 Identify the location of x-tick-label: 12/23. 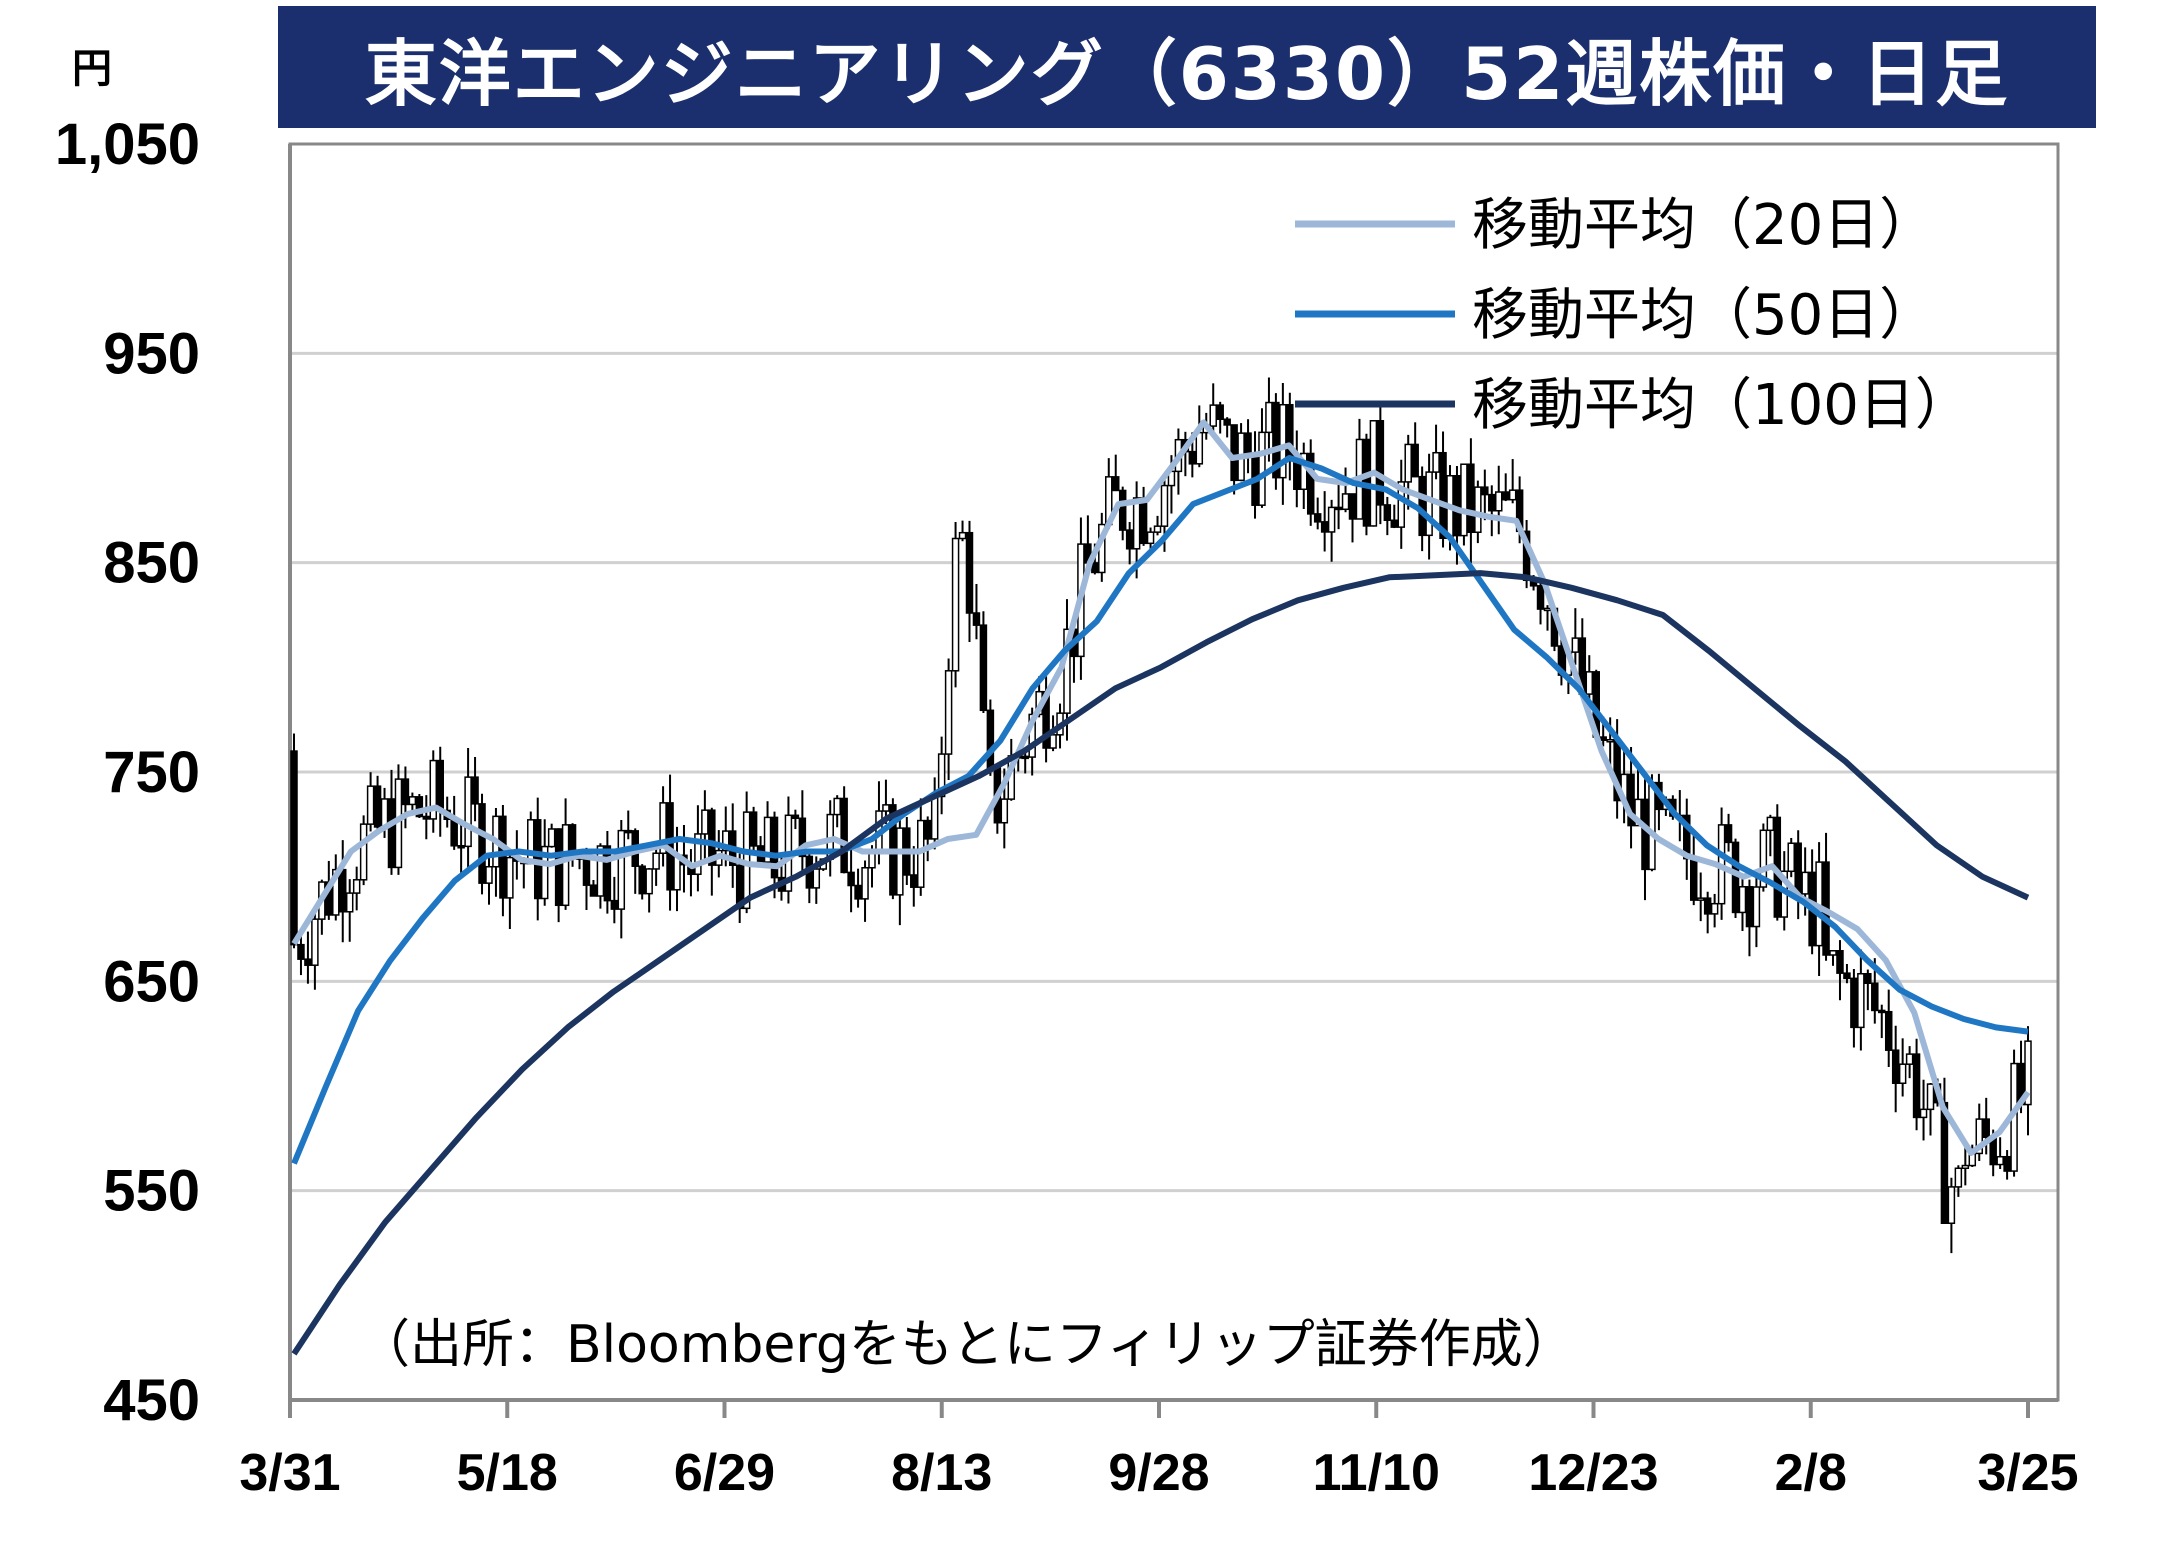
(1593, 1473).